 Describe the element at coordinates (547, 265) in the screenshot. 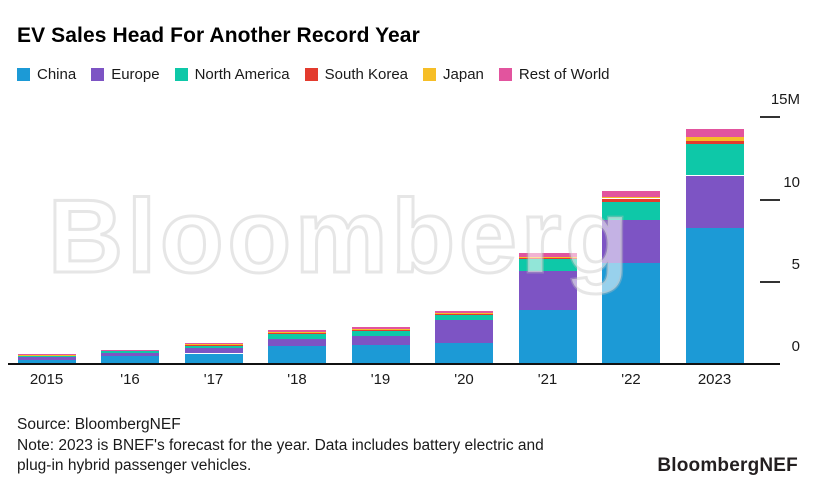

I see `bar-21-north-america` at that location.